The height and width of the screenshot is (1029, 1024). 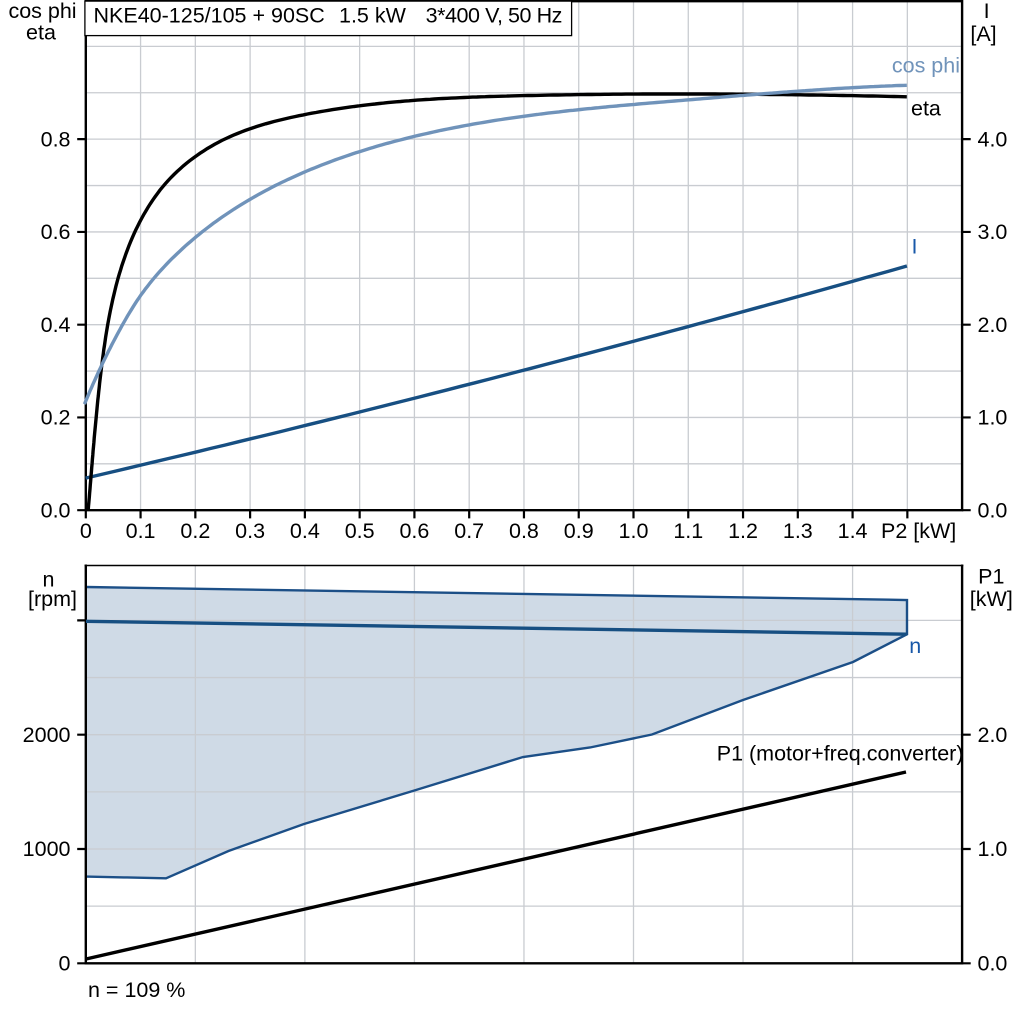 I want to click on svg-text: 0.5, so click(x=360, y=531).